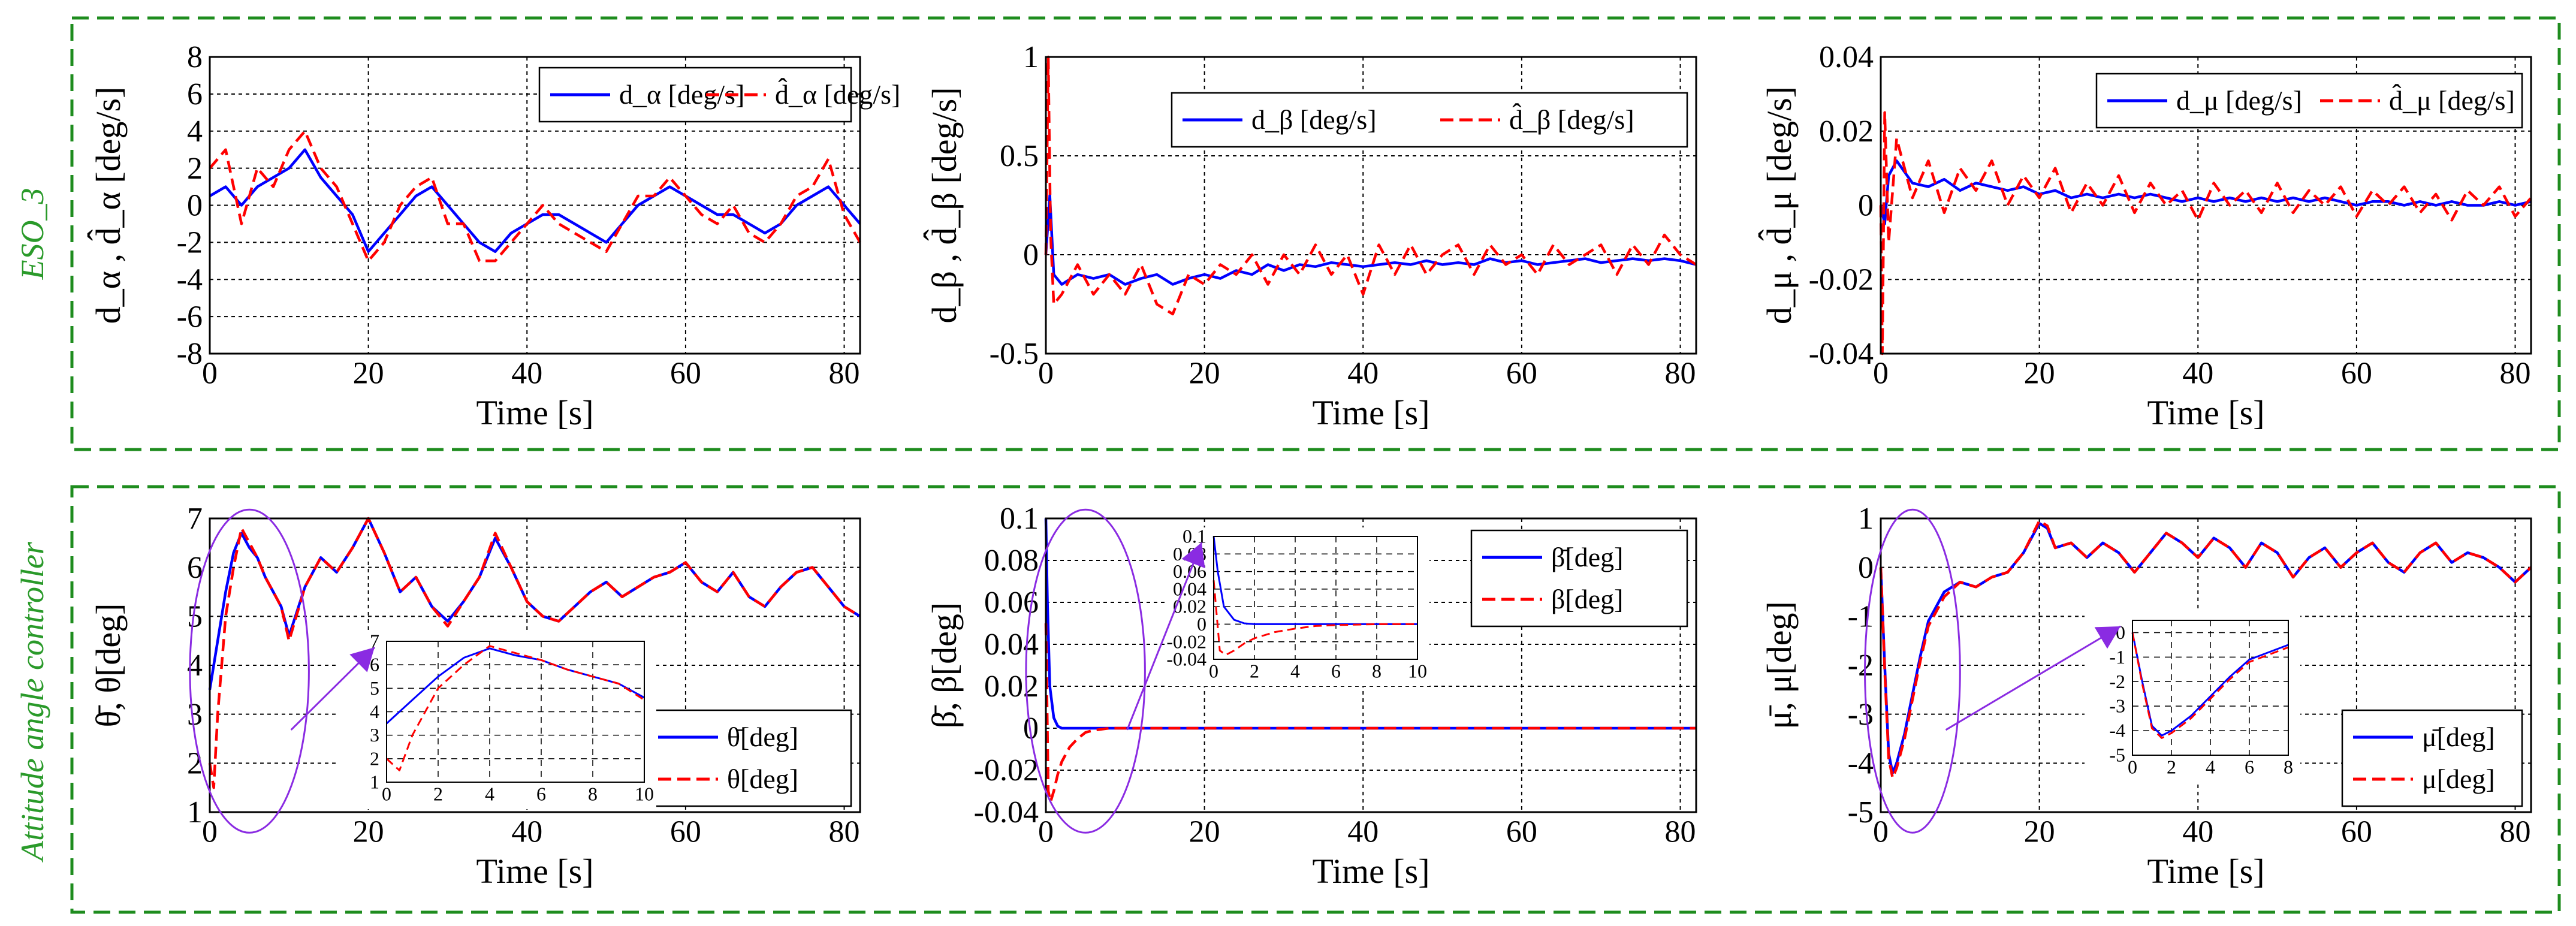 The height and width of the screenshot is (926, 2576). What do you see at coordinates (2117, 681) in the screenshot?
I see `inset-y-tick-label: -2` at bounding box center [2117, 681].